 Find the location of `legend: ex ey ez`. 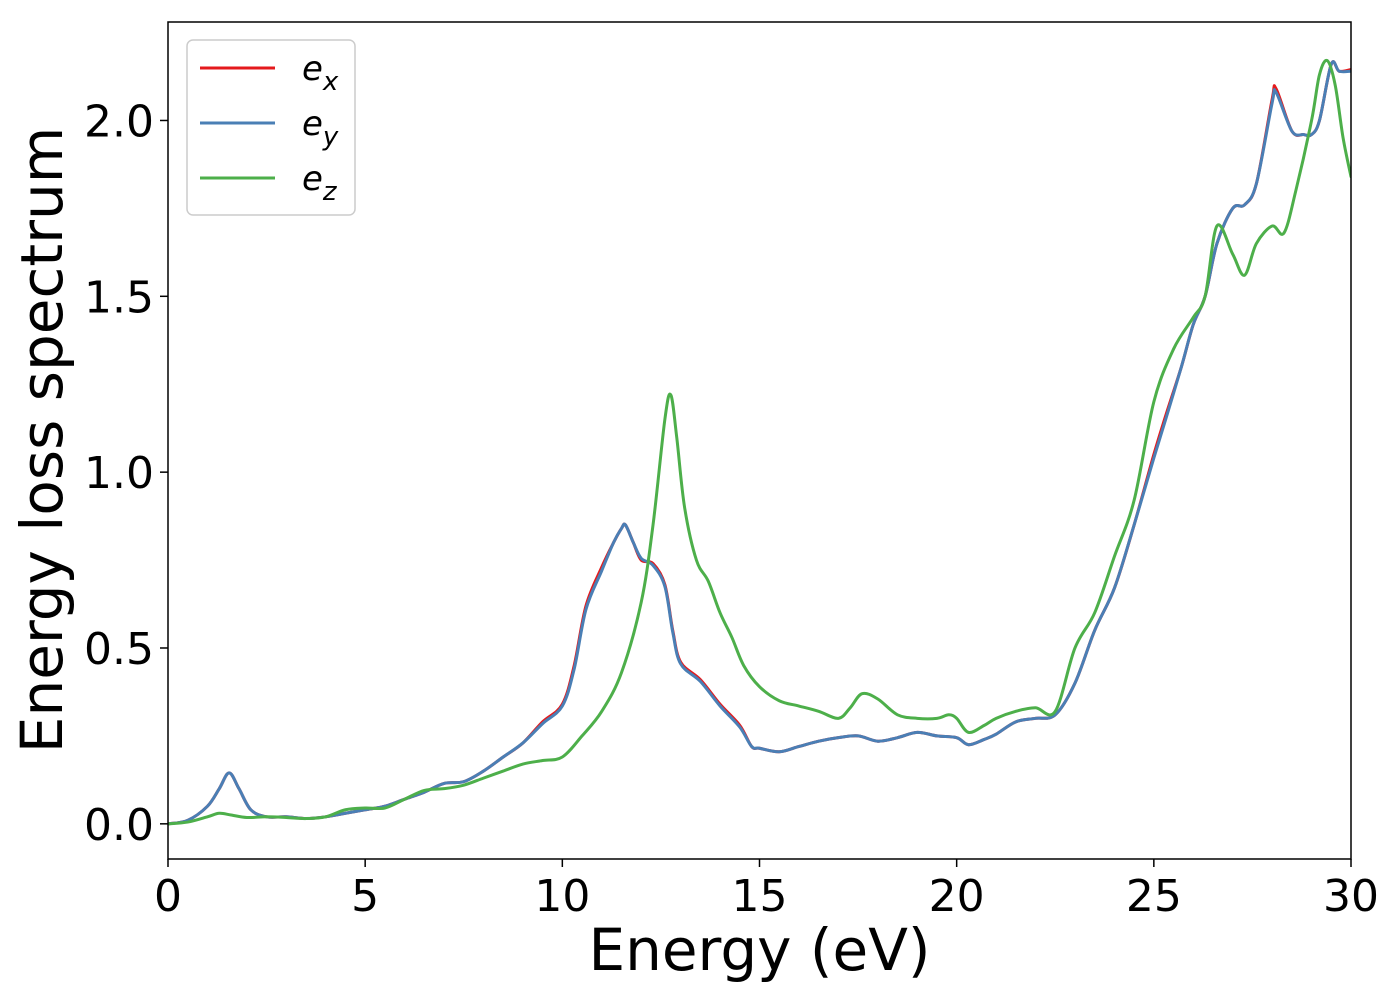

legend: ex ey ez is located at coordinates (271, 127).